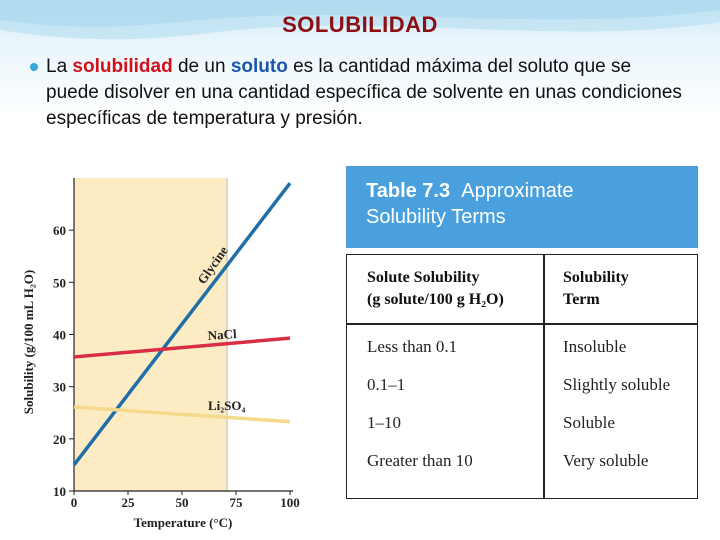 This screenshot has width=720, height=540. Describe the element at coordinates (183, 522) in the screenshot. I see `x-axis-title: Temperature (°C)` at that location.